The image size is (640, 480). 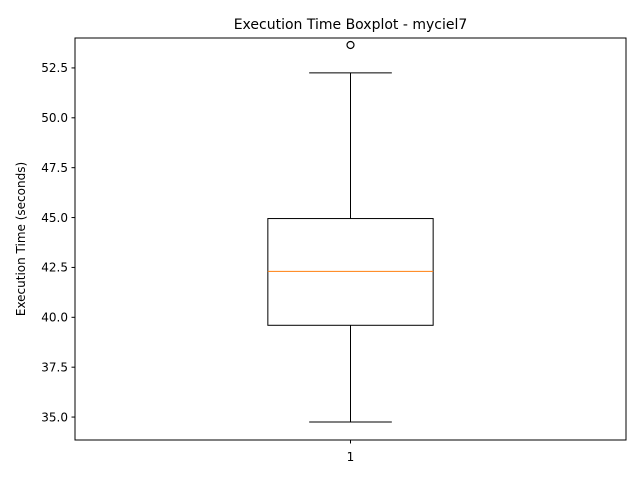 What do you see at coordinates (58, 242) in the screenshot?
I see `y-axis-ticks: 35.0 37.5 40.0 42.5 45.0 47.5 50.0 52.5` at bounding box center [58, 242].